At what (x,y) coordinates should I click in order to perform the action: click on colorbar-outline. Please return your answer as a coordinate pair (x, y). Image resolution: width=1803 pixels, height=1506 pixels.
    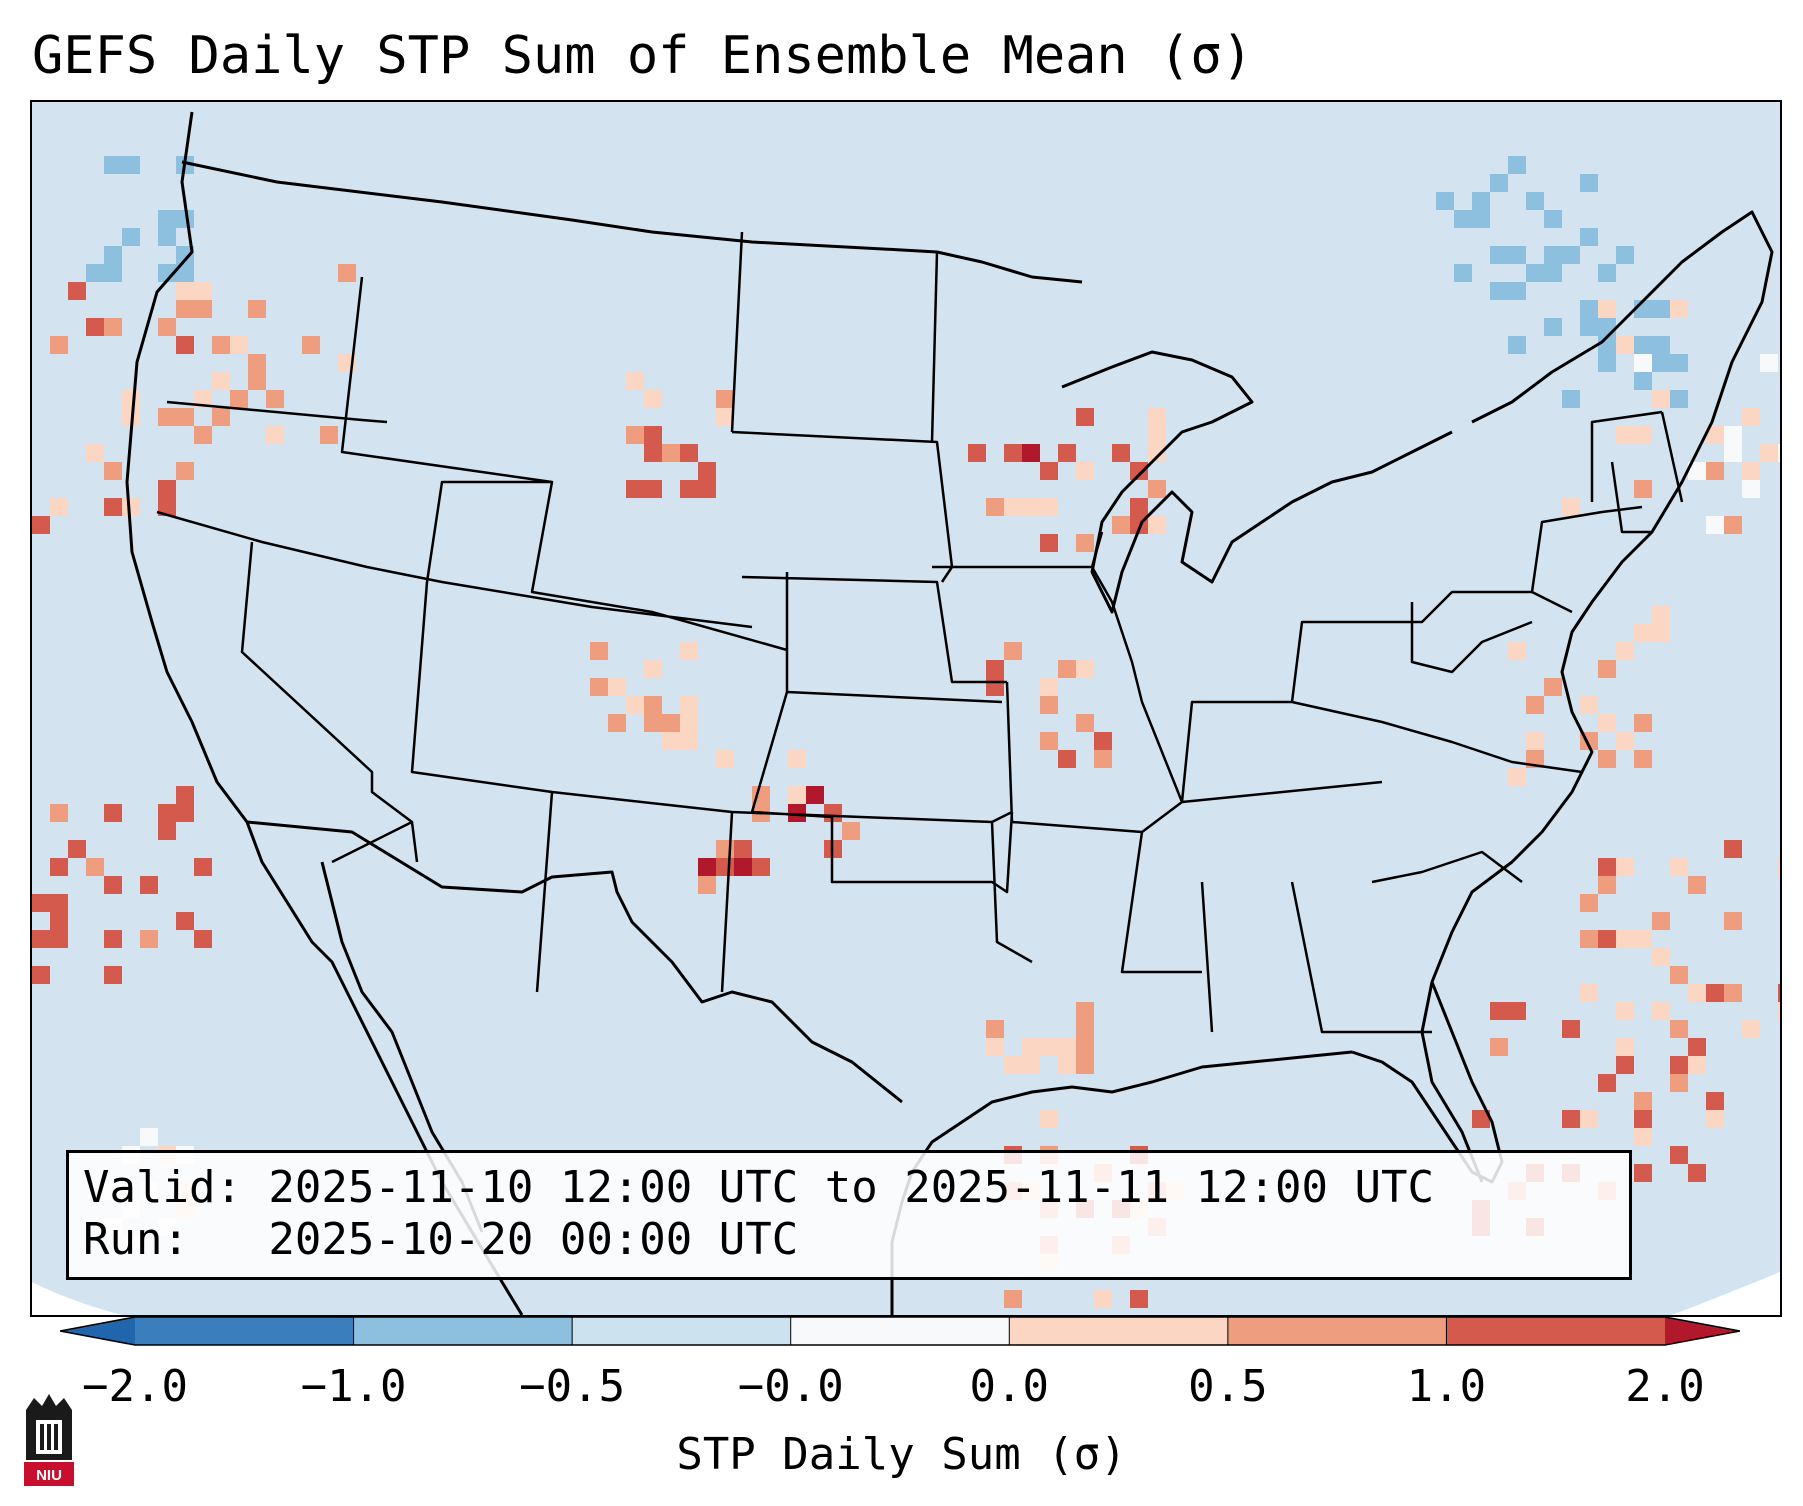
    Looking at the image, I should click on (900, 1331).